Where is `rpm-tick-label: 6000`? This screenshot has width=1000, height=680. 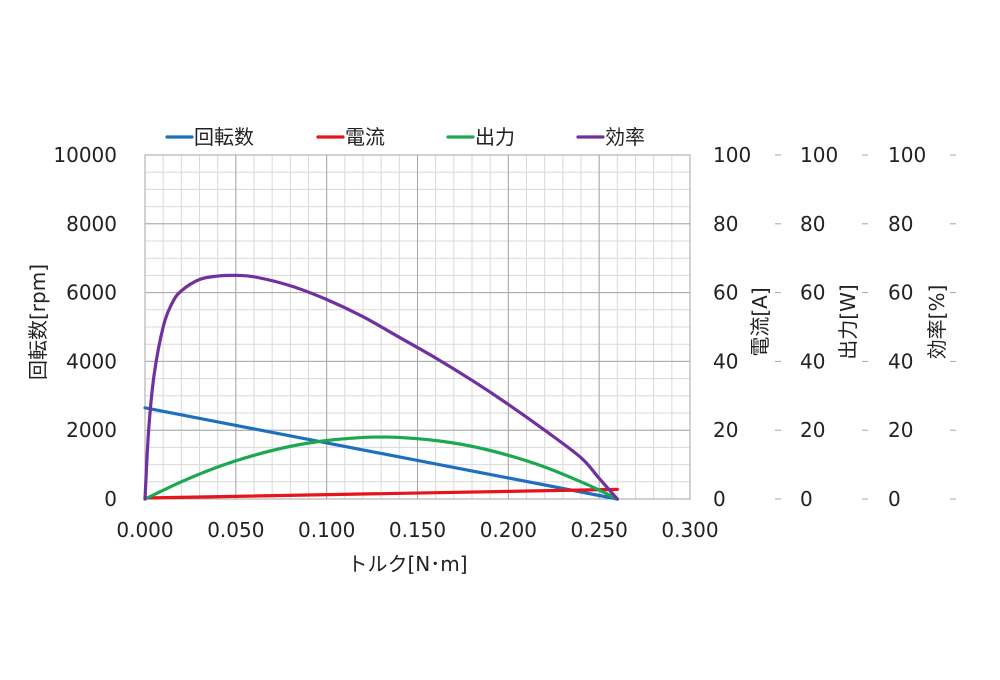
rpm-tick-label: 6000 is located at coordinates (91, 293).